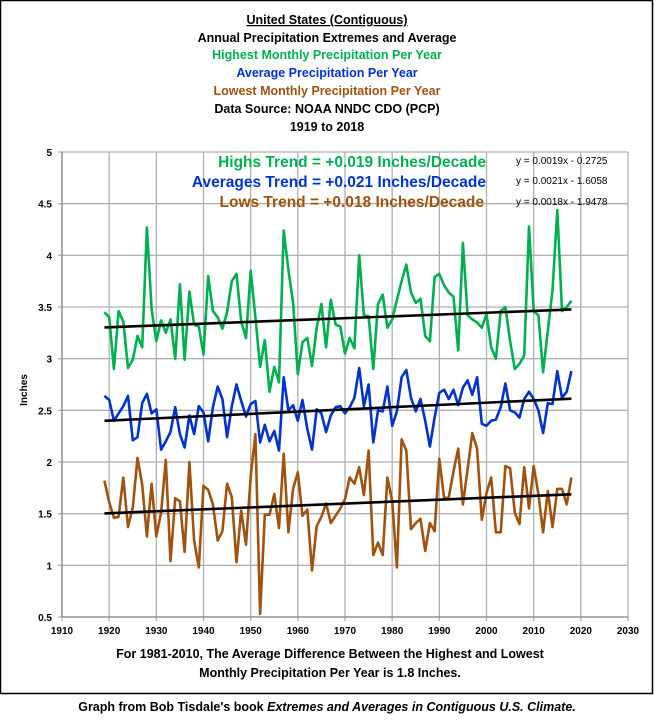  What do you see at coordinates (45, 411) in the screenshot?
I see `y-tick-label: 2.5` at bounding box center [45, 411].